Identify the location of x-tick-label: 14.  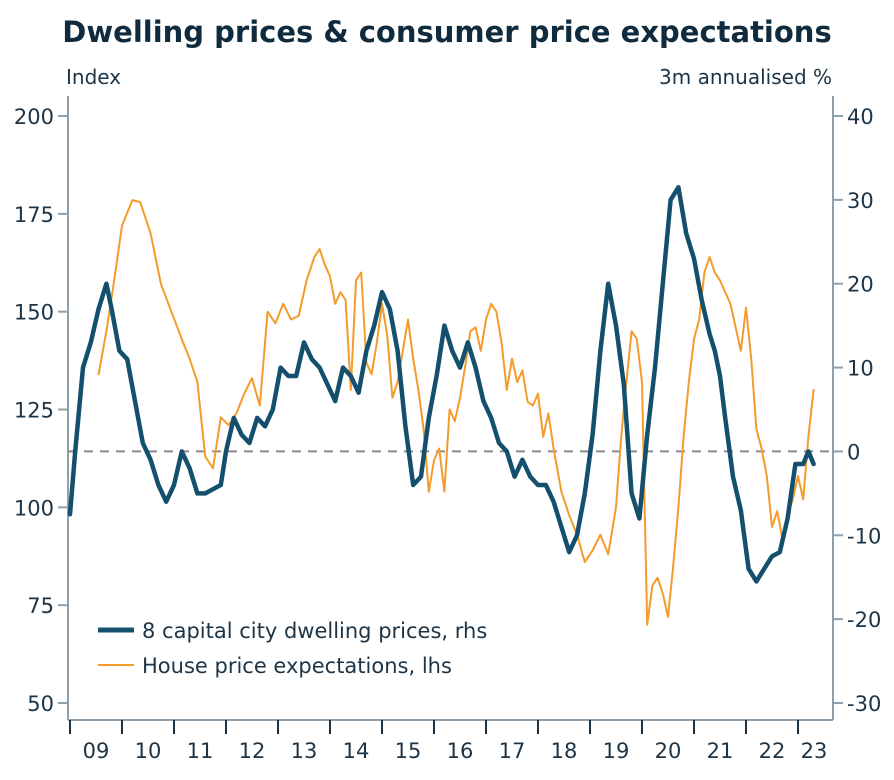
(356, 751).